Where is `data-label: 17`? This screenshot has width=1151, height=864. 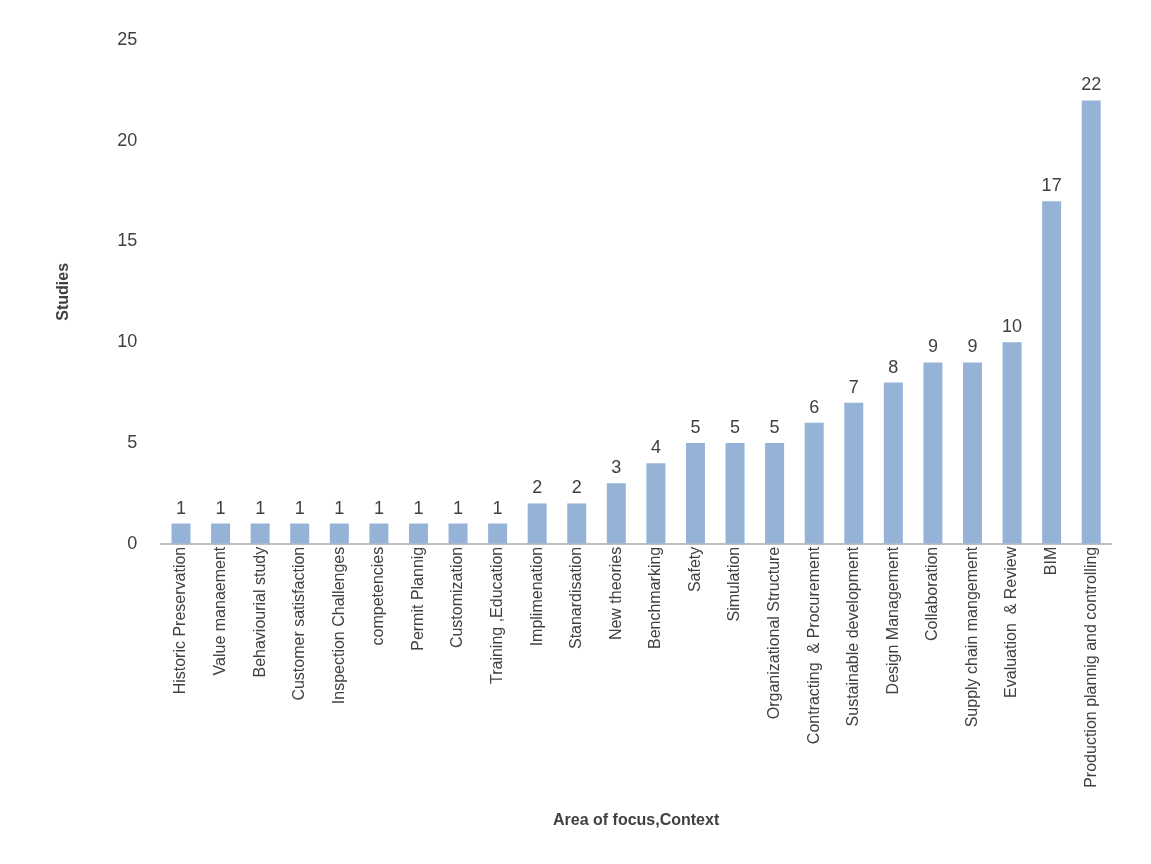
data-label: 17 is located at coordinates (1051, 185).